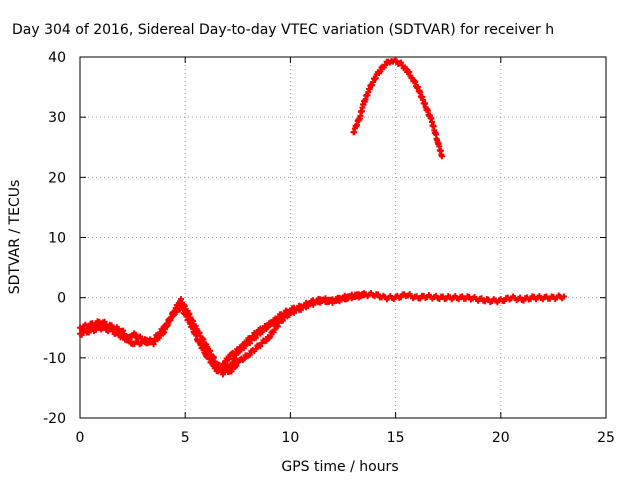  What do you see at coordinates (54, 359) in the screenshot?
I see `y-tick-label: -10` at bounding box center [54, 359].